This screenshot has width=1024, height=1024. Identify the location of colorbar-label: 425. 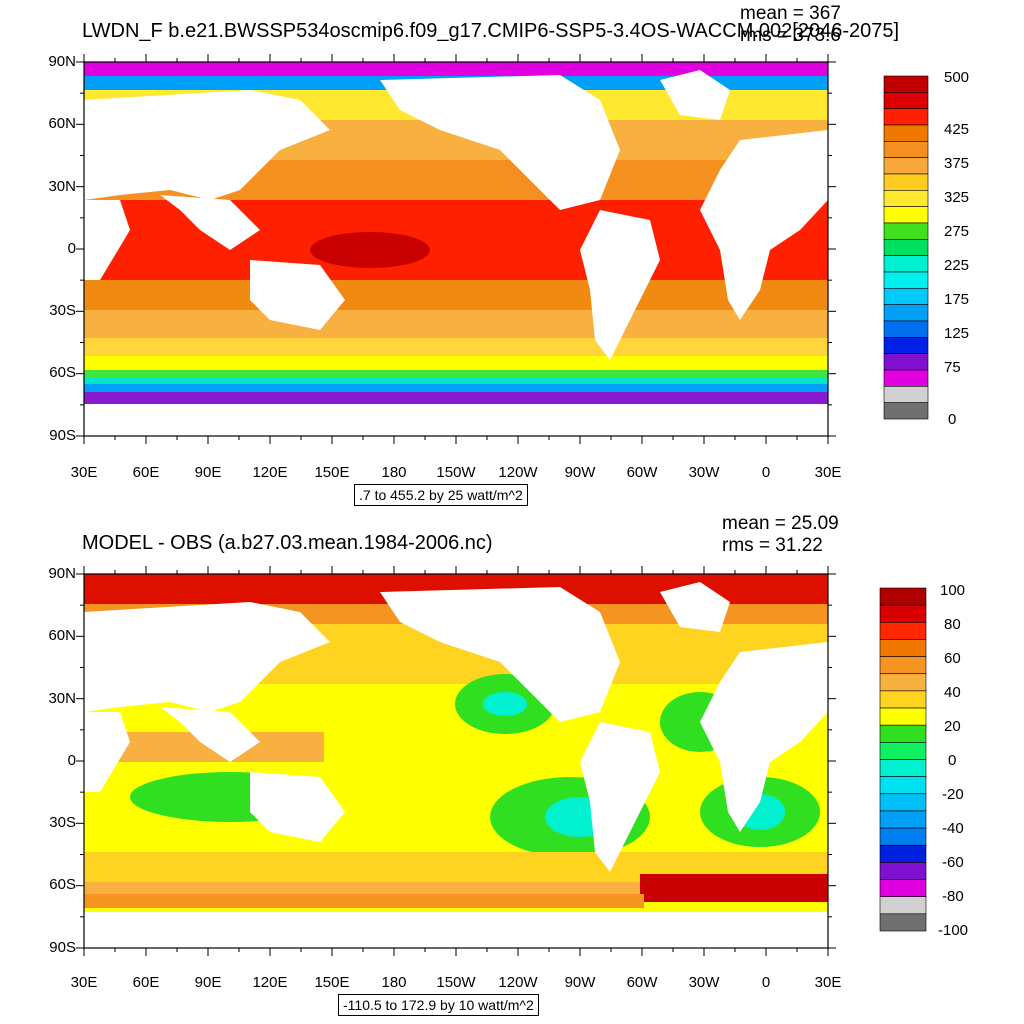
(957, 129).